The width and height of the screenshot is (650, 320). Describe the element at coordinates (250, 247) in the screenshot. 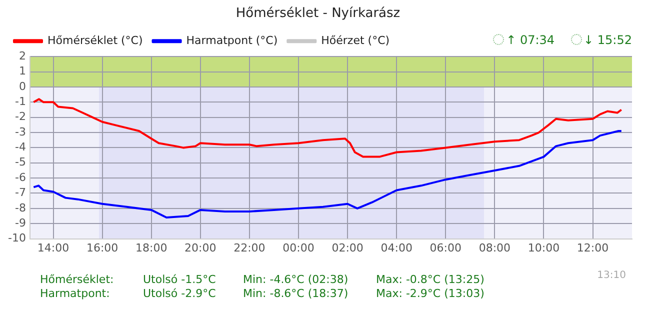

I see `x-tick-label: 22:00` at that location.